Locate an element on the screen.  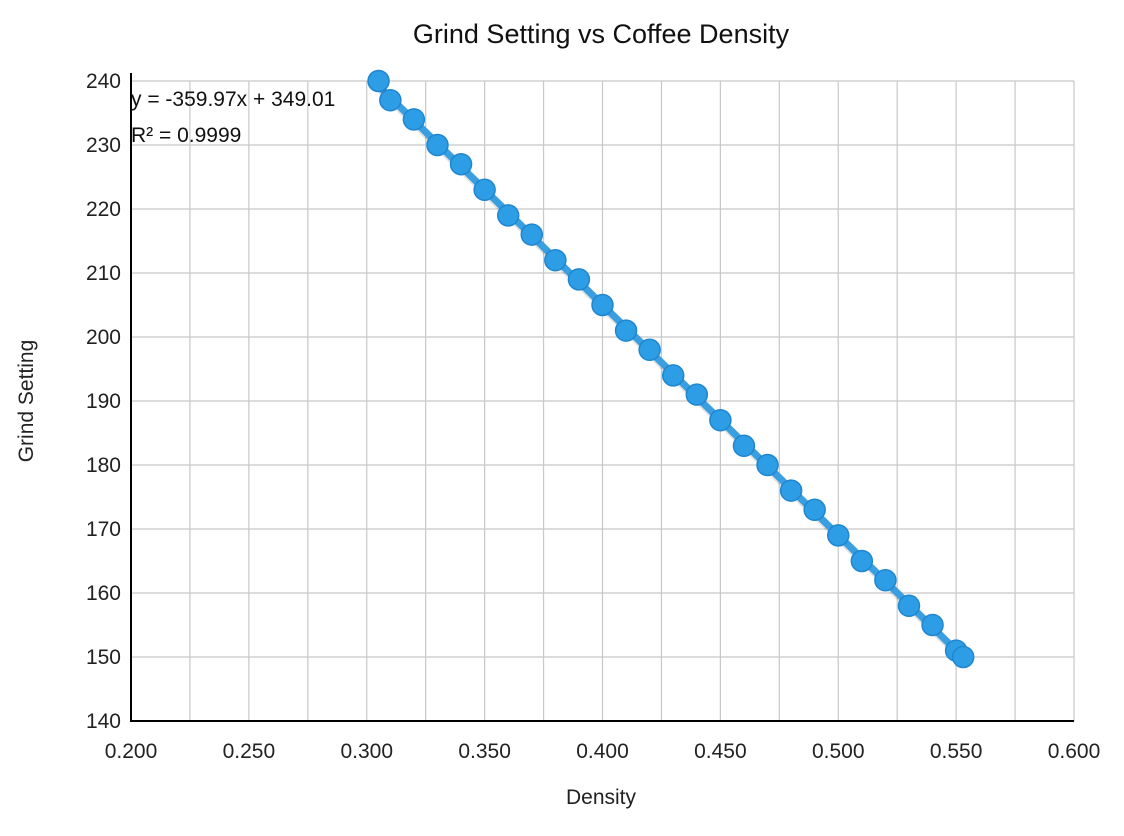
y-axis-label: Grind Setting is located at coordinates (26, 401).